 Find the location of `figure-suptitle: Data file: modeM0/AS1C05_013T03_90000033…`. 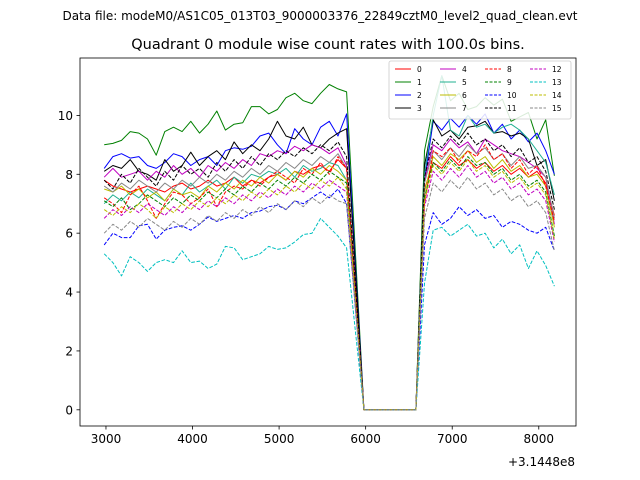

figure-suptitle: Data file: modeM0/AS1C05_013T03_90000033… is located at coordinates (319, 16).